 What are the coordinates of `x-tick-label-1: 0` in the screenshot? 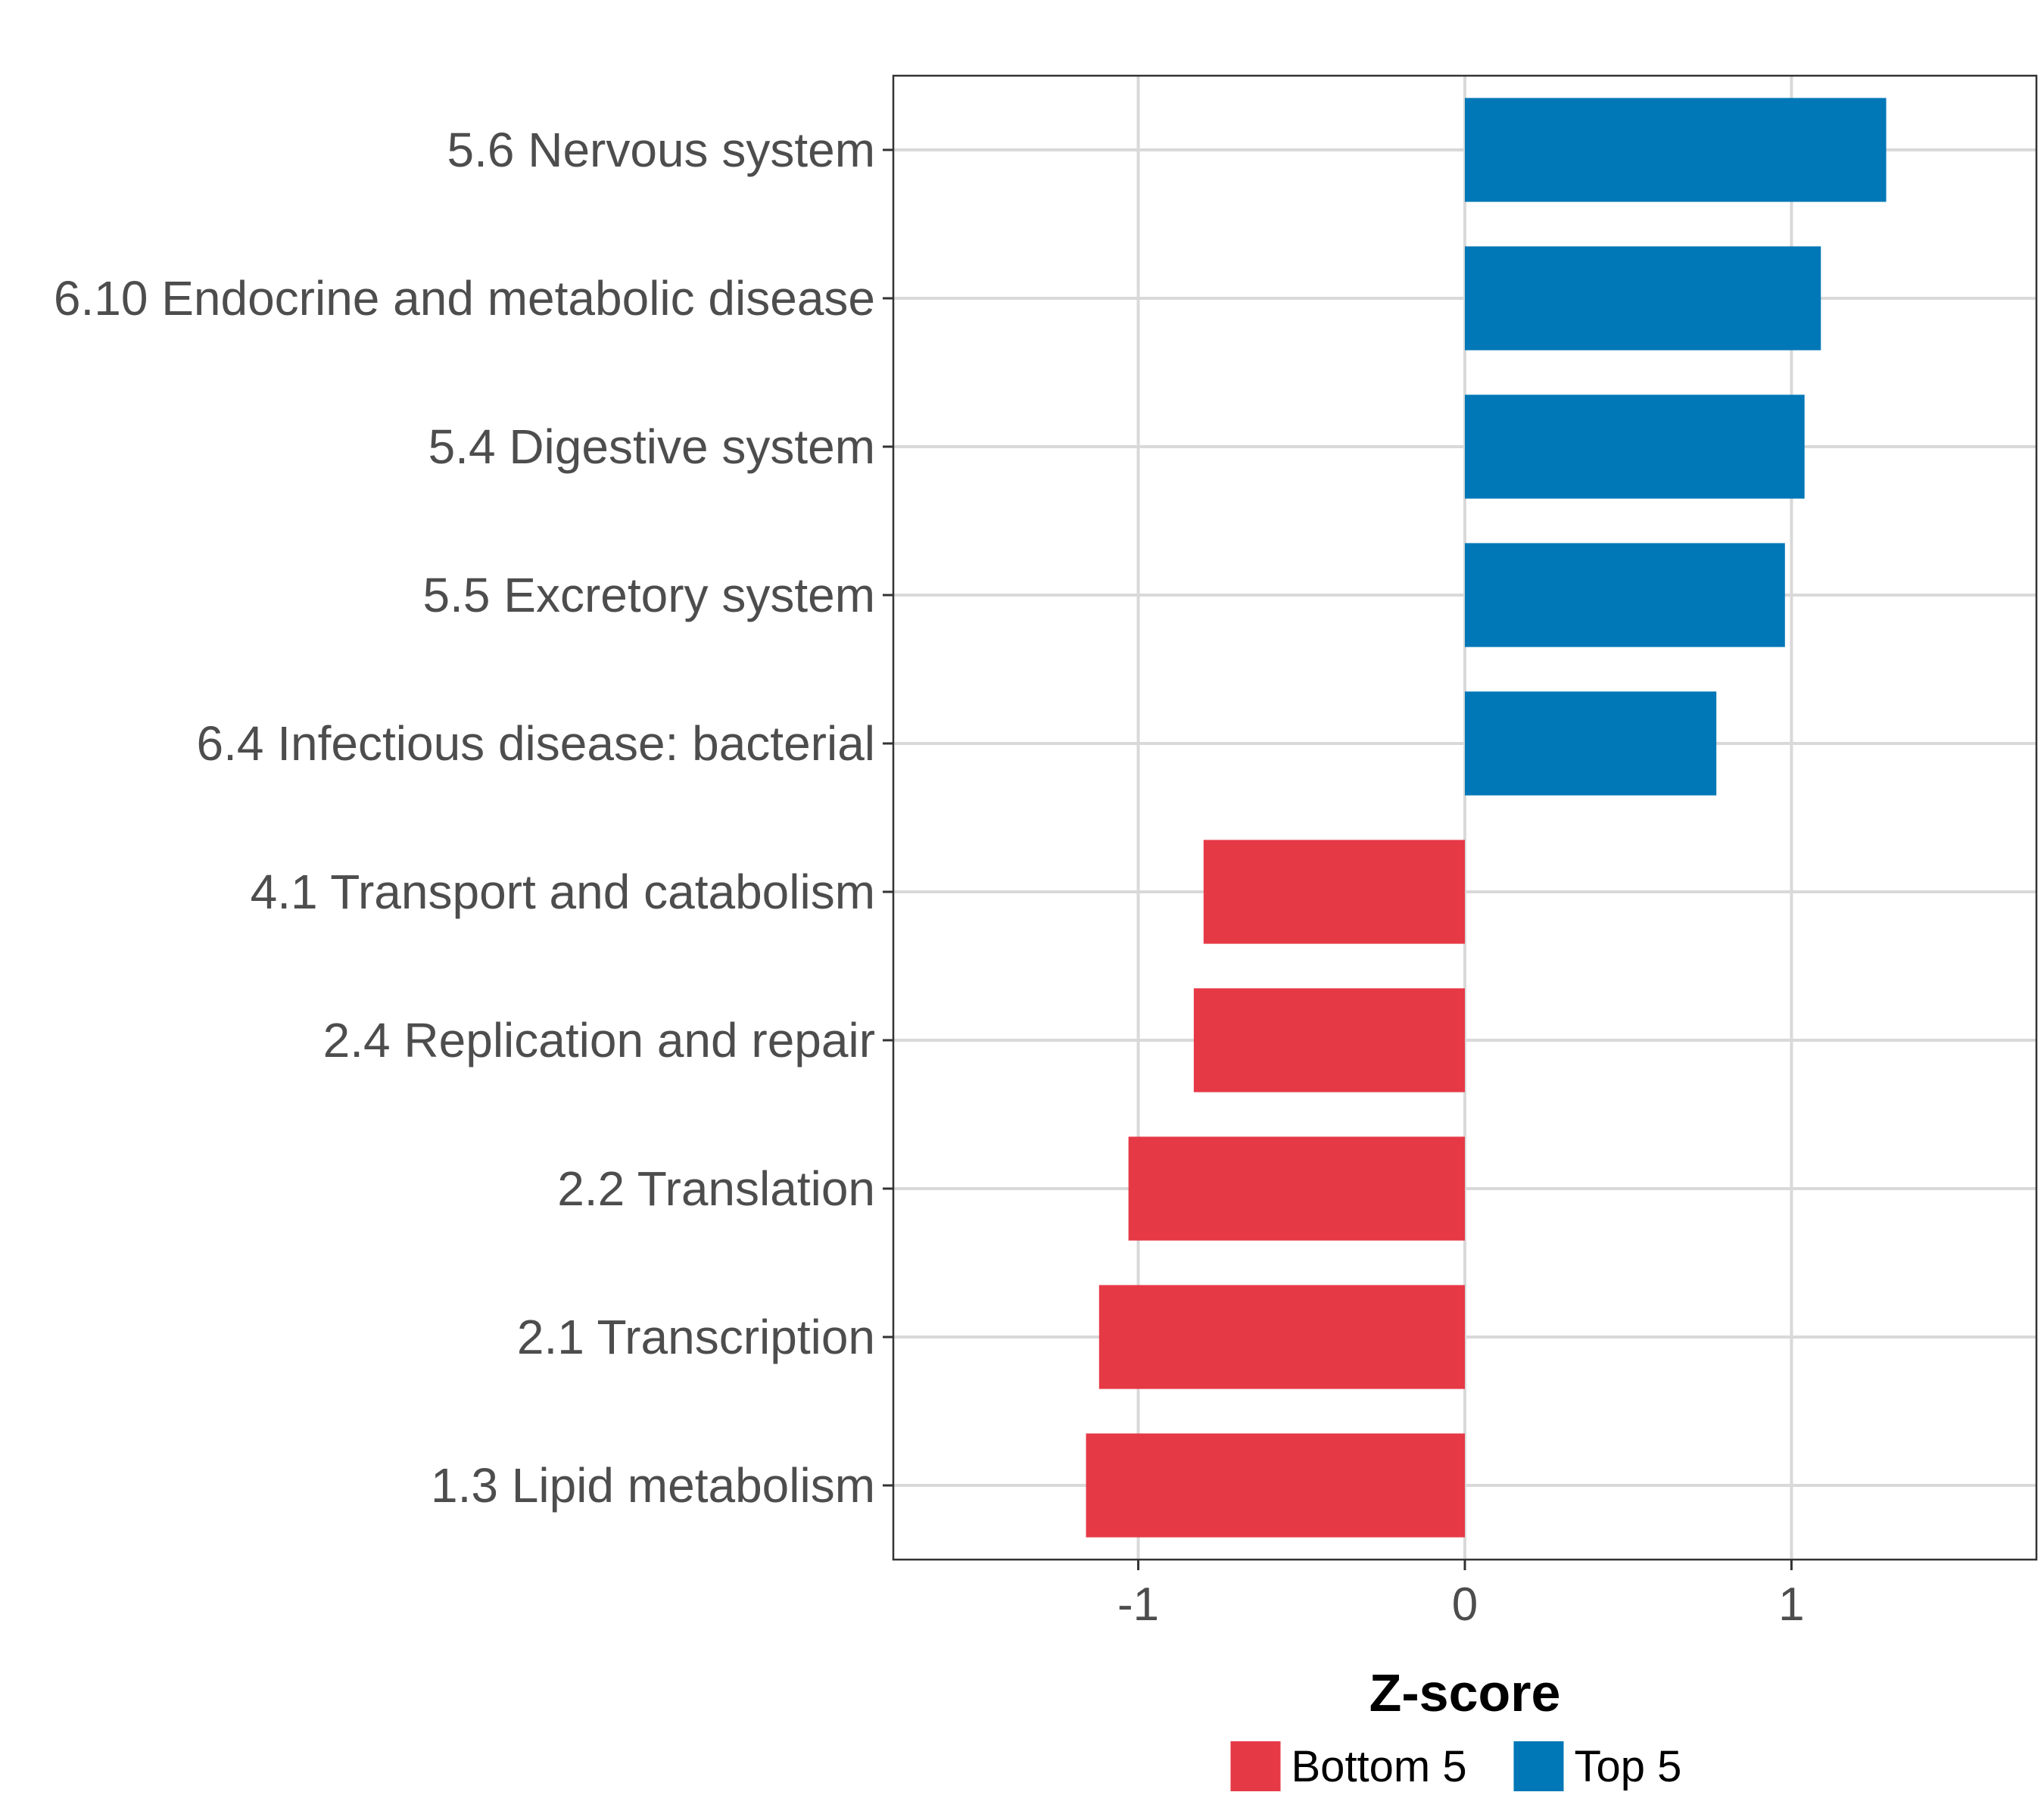 It's located at (1465, 1605).